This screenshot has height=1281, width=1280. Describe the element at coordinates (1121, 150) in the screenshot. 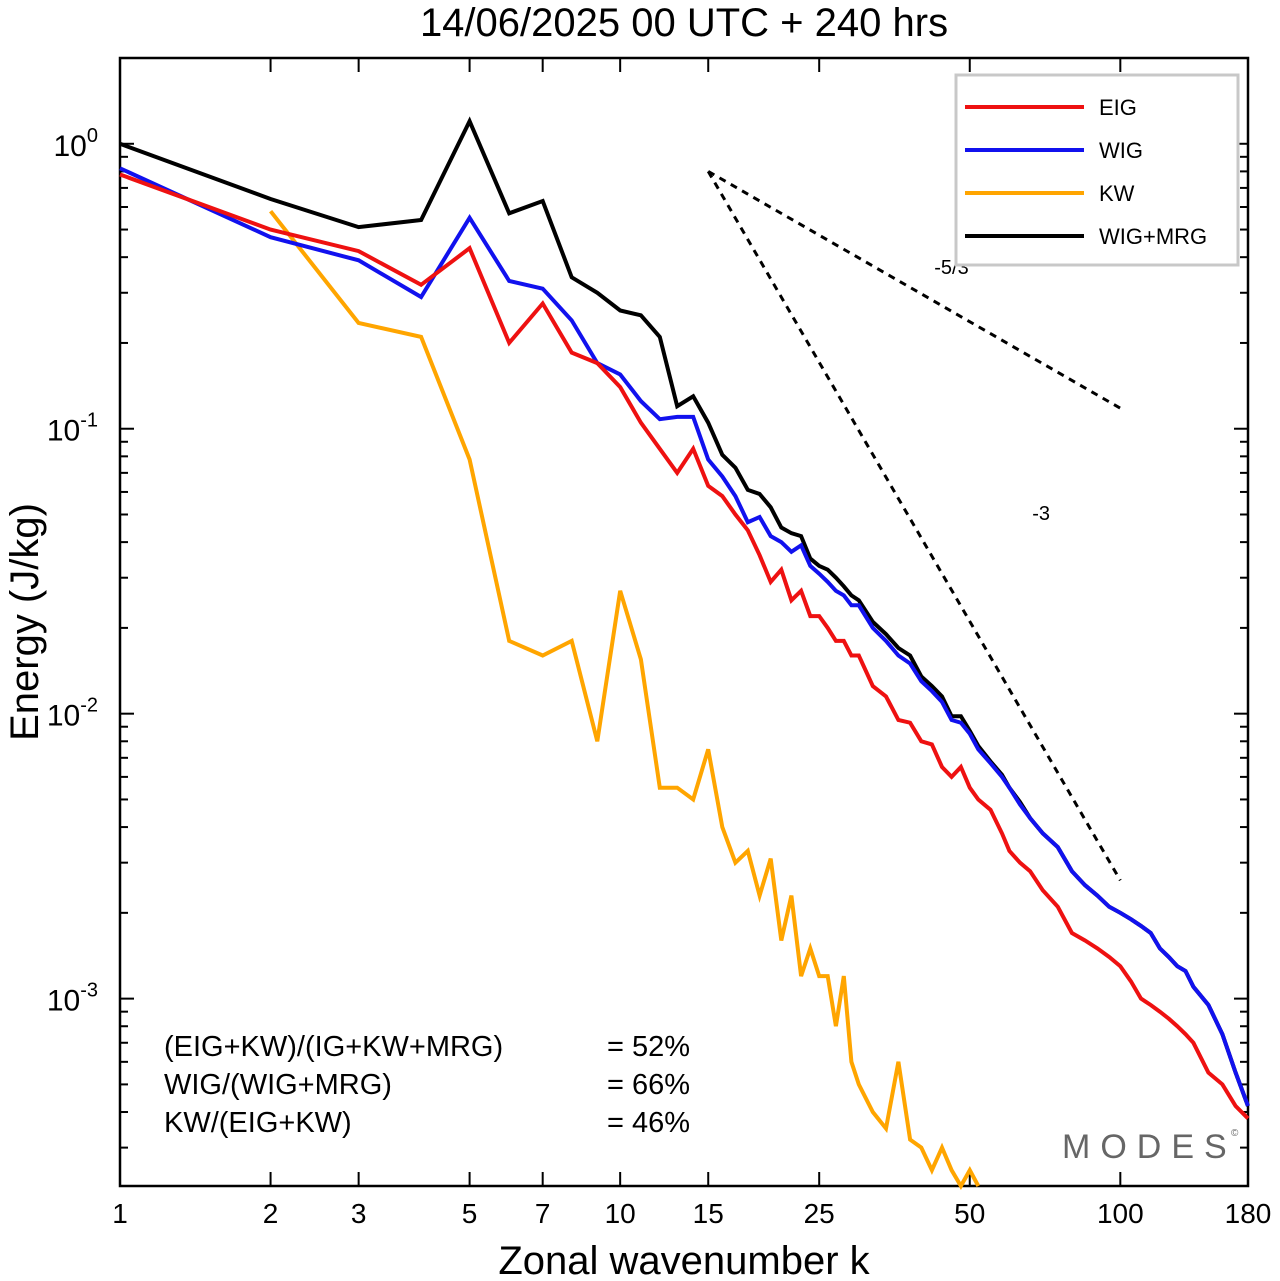

I see `legend-label-wig: WIG` at that location.